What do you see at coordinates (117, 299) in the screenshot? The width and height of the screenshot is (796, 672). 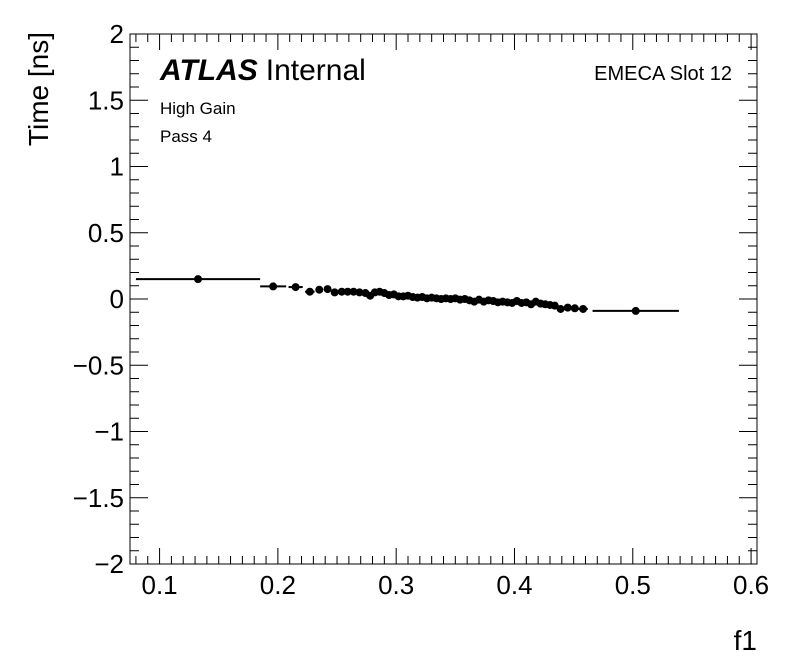 I see `y-tick-label: 0` at bounding box center [117, 299].